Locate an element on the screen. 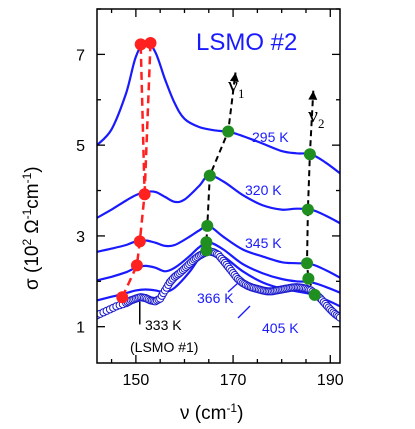  red-guide-left is located at coordinates (133, 171).